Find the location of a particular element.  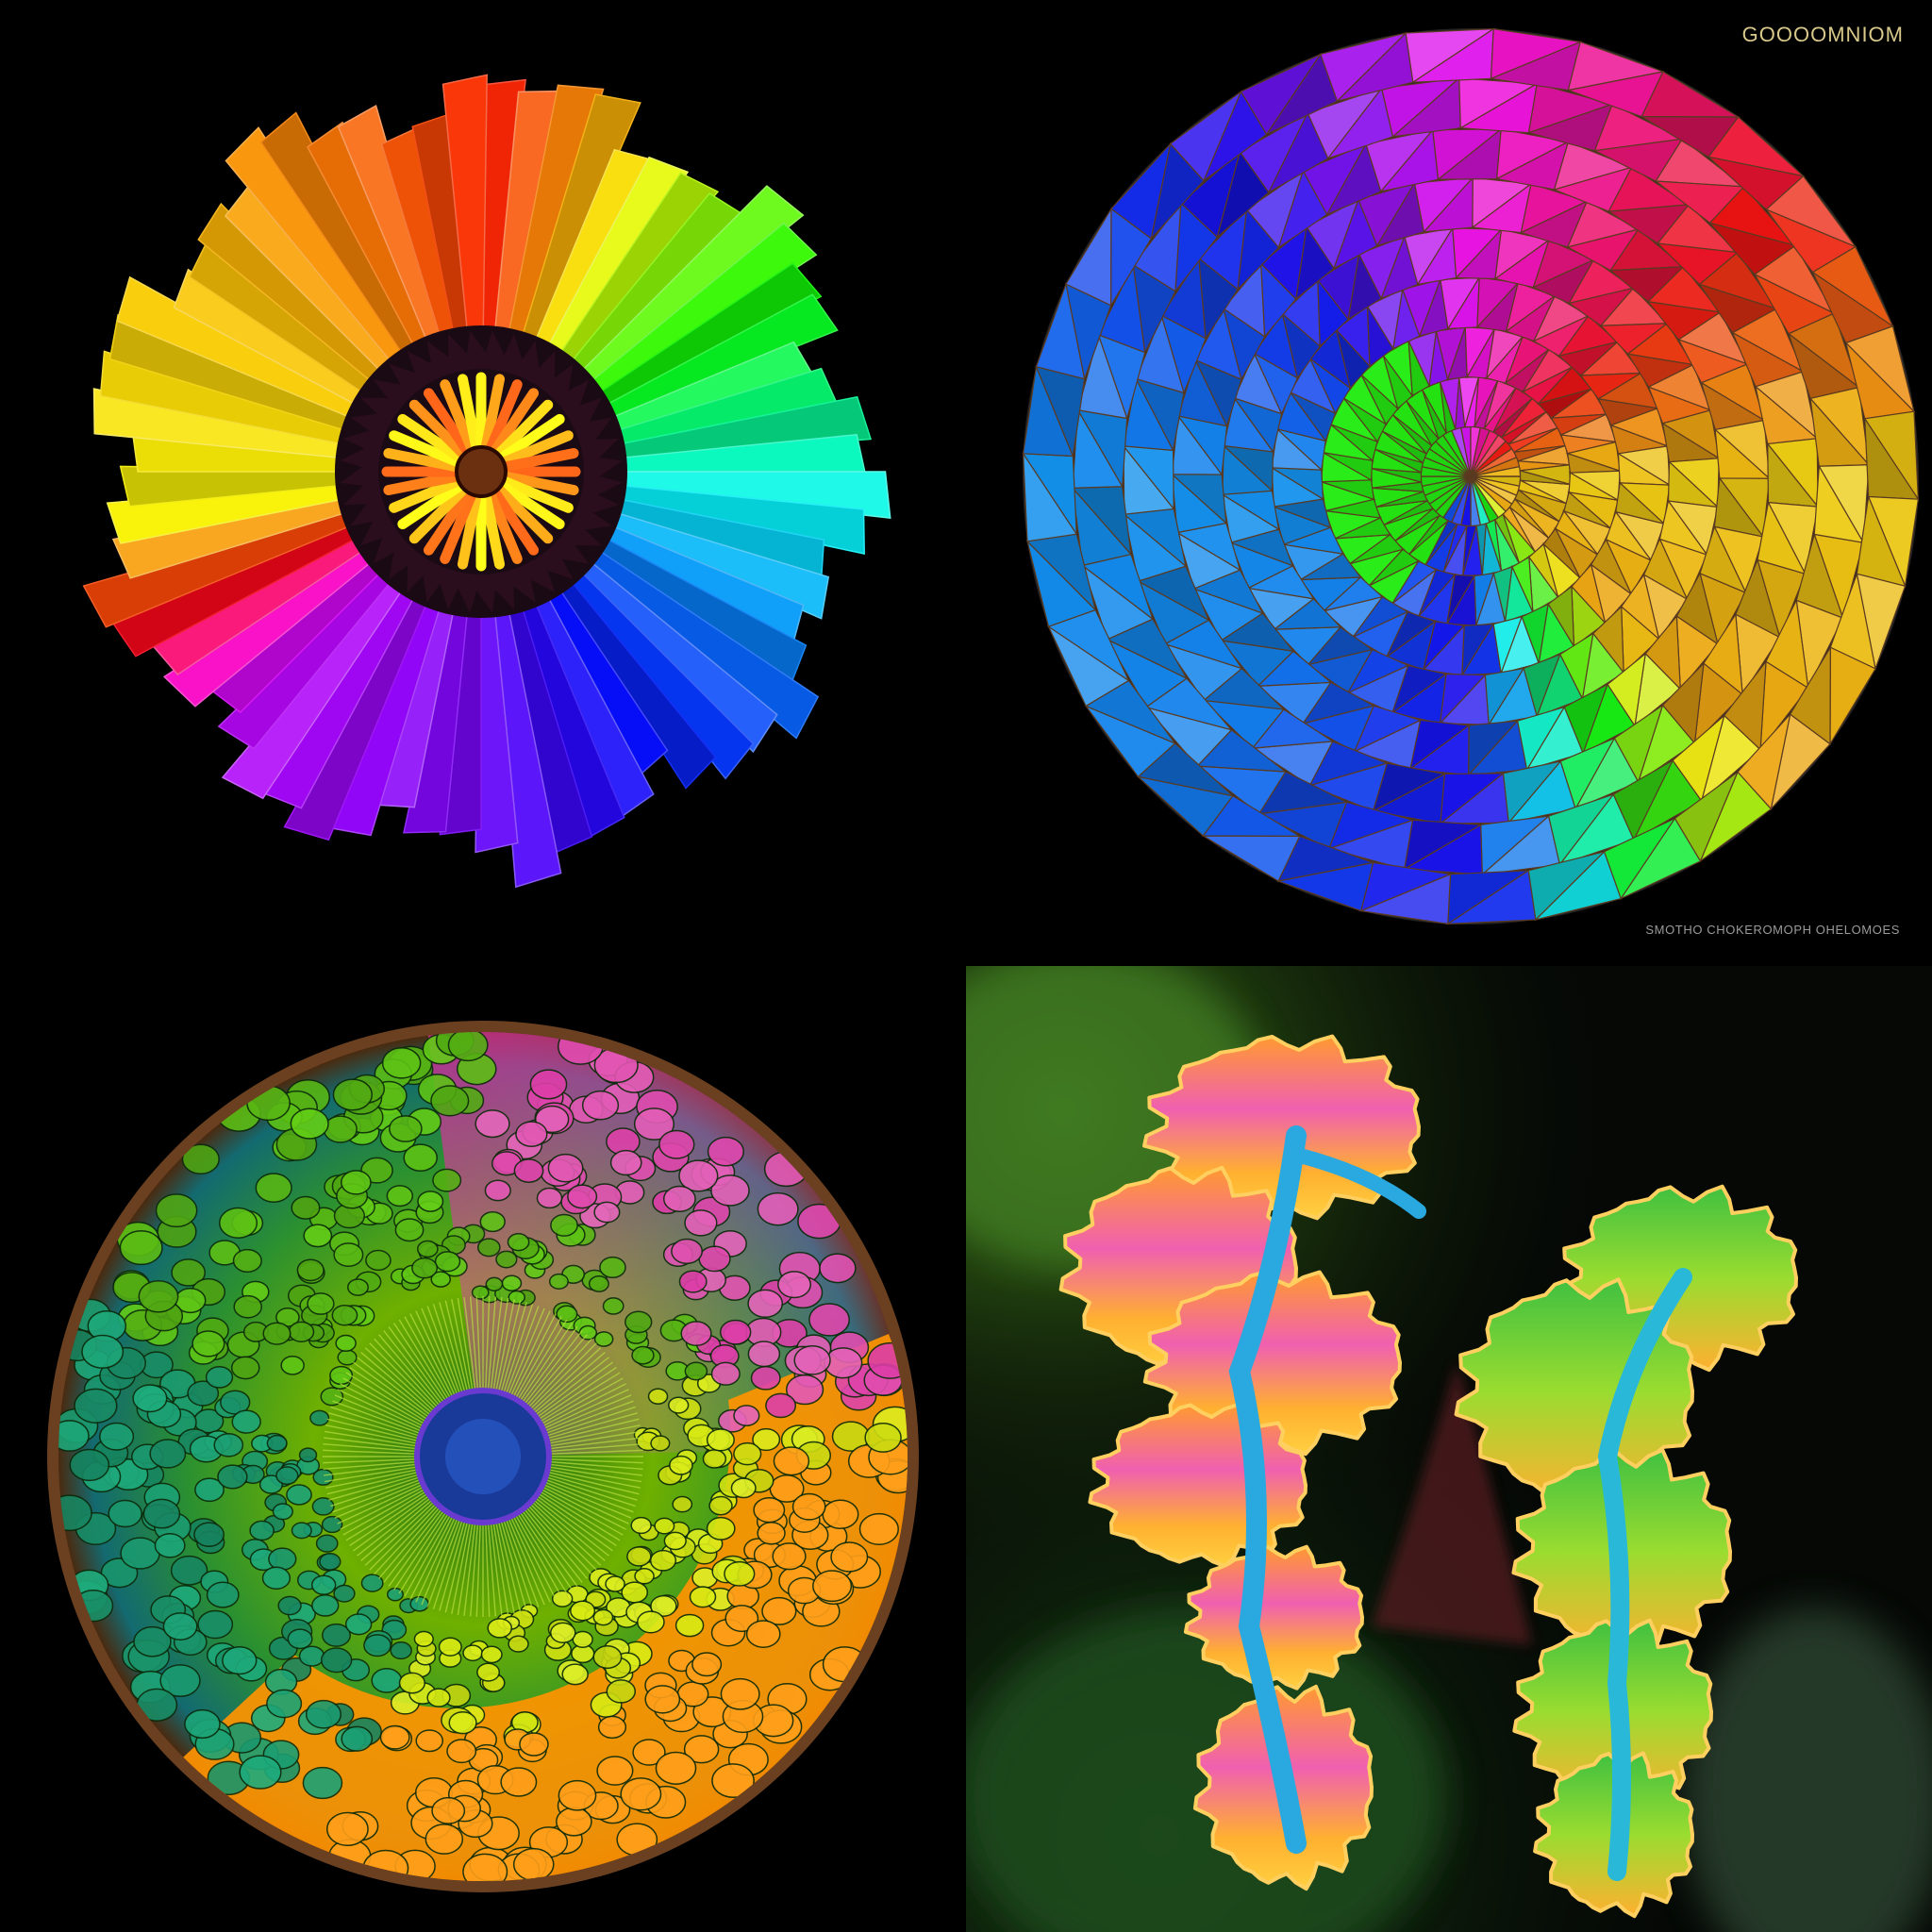

organism-vein is located at coordinates (1267, 1490).